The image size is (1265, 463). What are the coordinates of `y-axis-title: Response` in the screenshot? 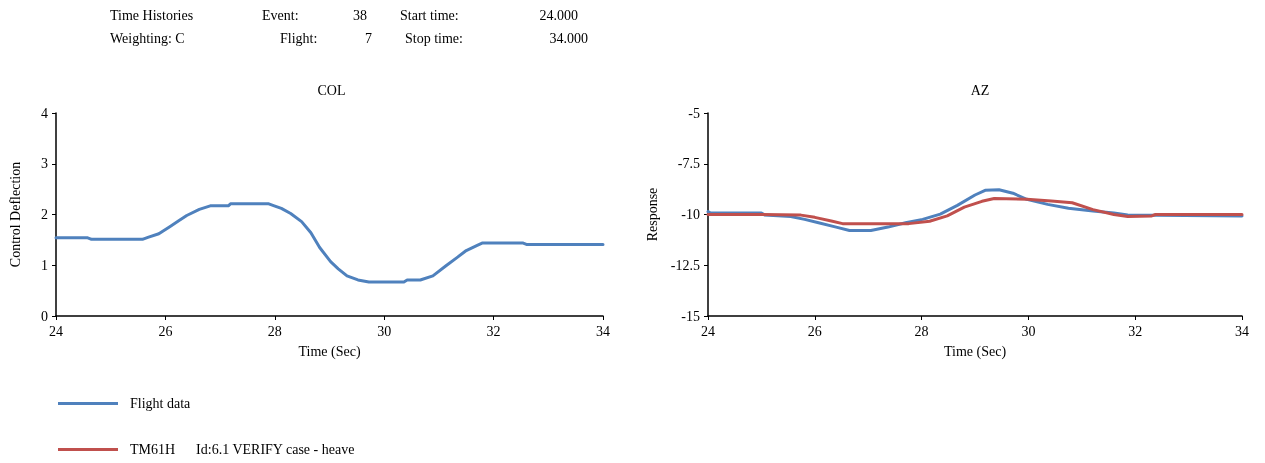 It's located at (653, 214).